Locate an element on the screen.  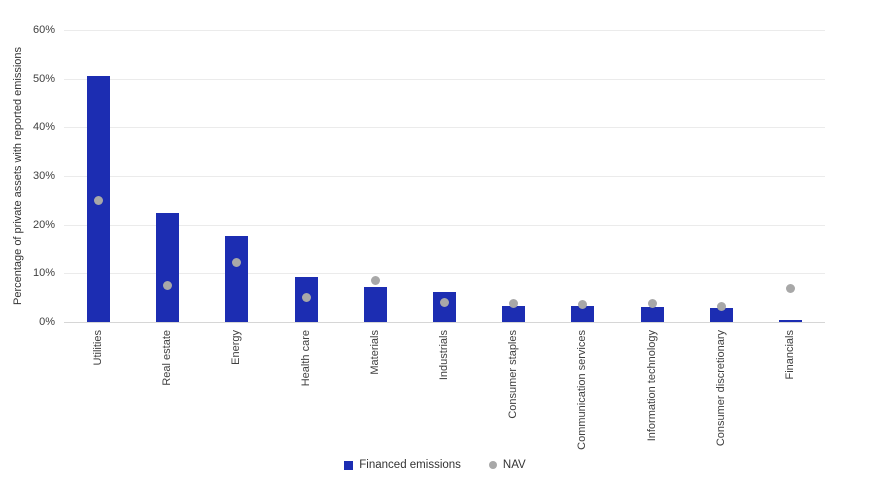
nav-dot-financials is located at coordinates (790, 289).